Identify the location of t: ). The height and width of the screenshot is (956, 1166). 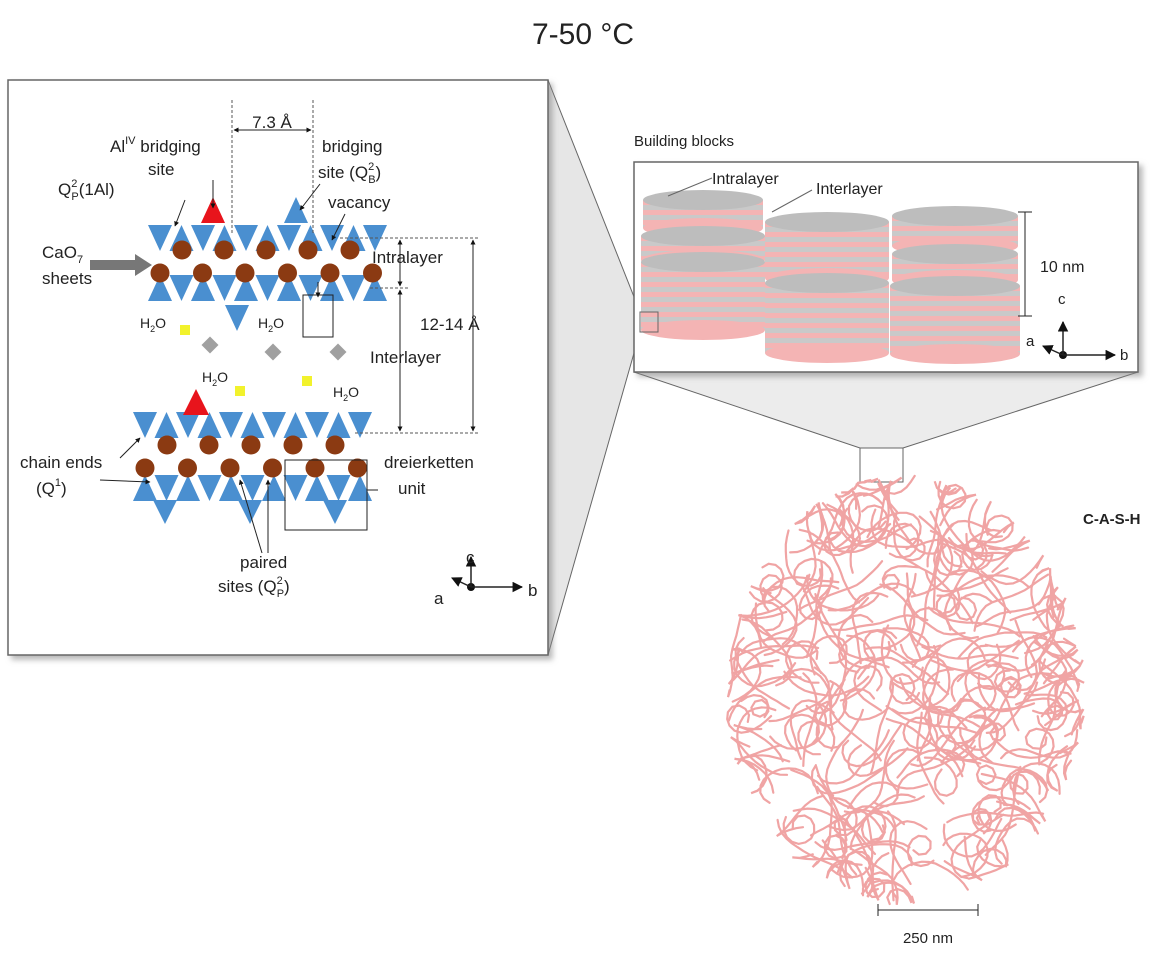
(379, 172).